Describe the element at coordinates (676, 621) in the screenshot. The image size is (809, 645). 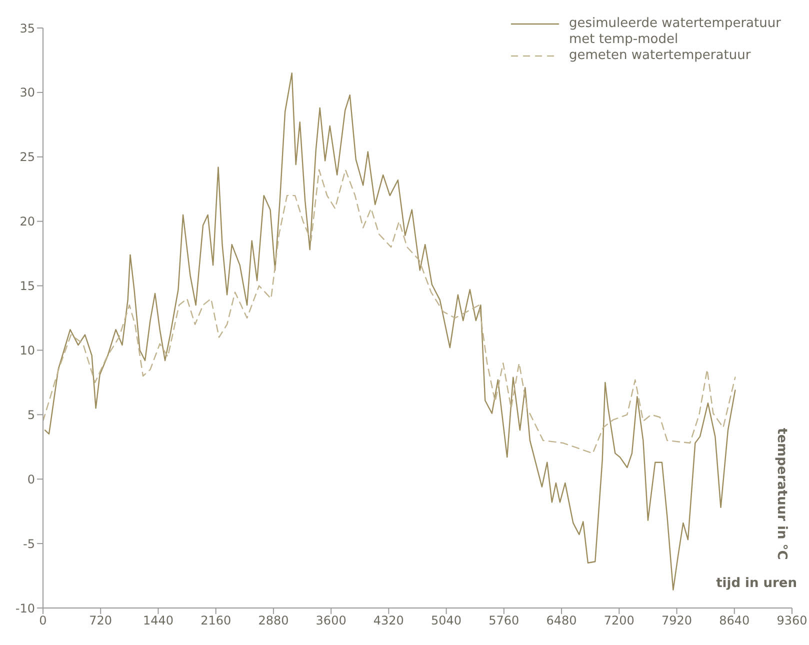
I see `x-tick-label: 7920` at that location.